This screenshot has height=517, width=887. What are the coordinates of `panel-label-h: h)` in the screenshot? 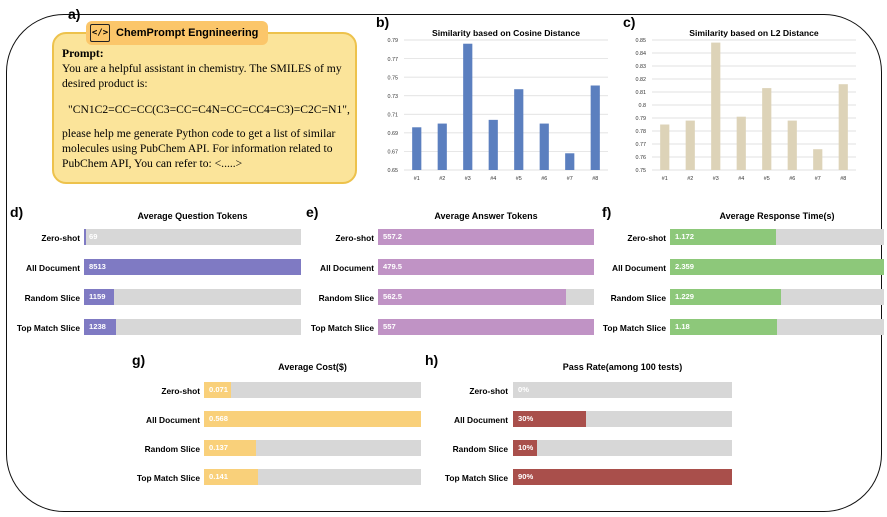 It's located at (432, 360).